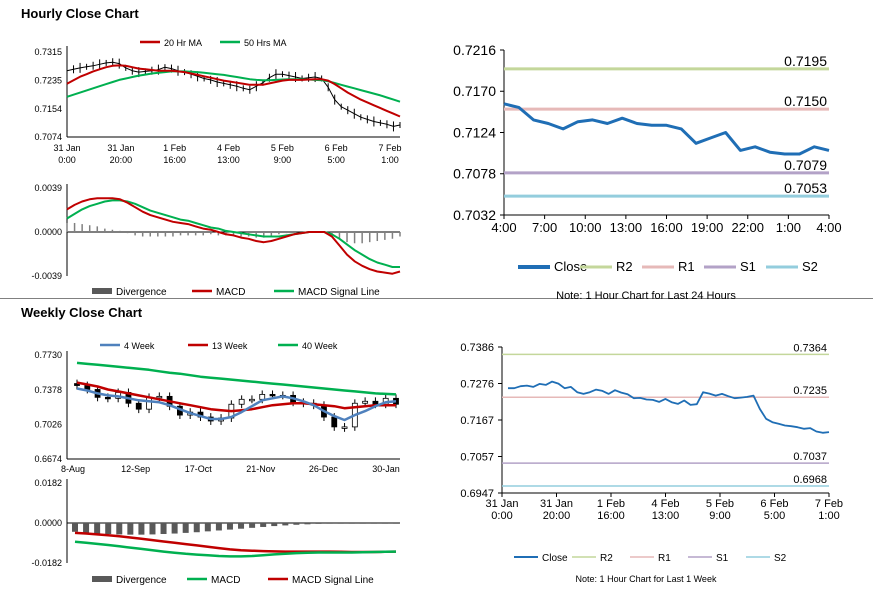  I want to click on x-tick-label: 12-Sep, so click(135, 469).